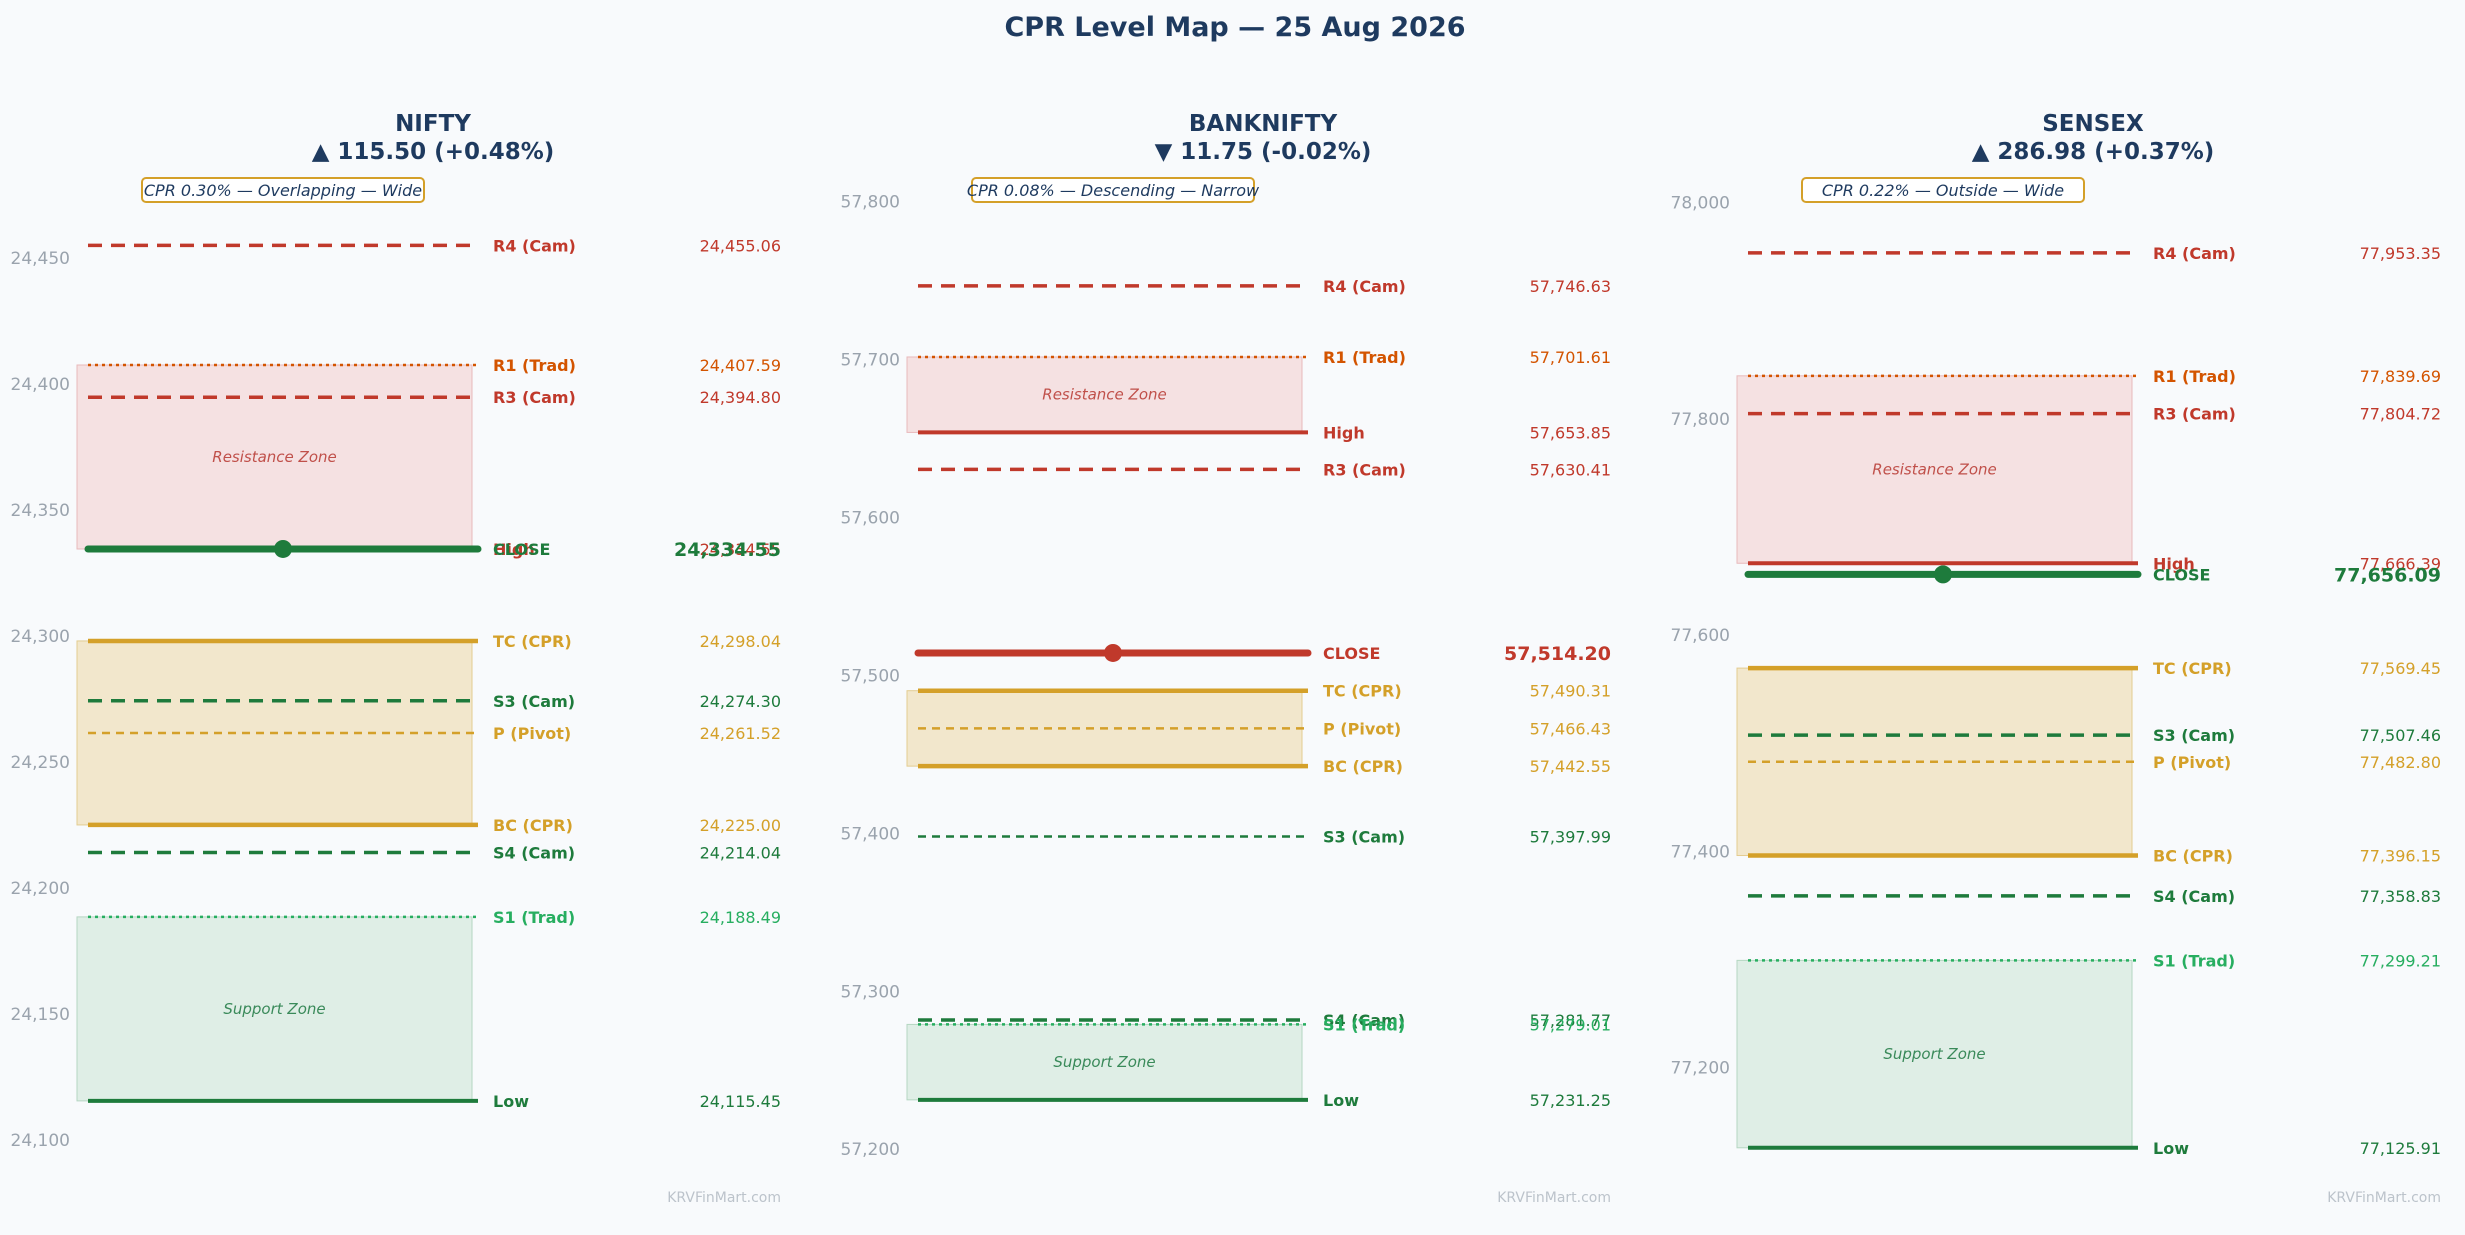 The width and height of the screenshot is (2465, 1235). I want to click on close-value: 57,514.20, so click(1557, 654).